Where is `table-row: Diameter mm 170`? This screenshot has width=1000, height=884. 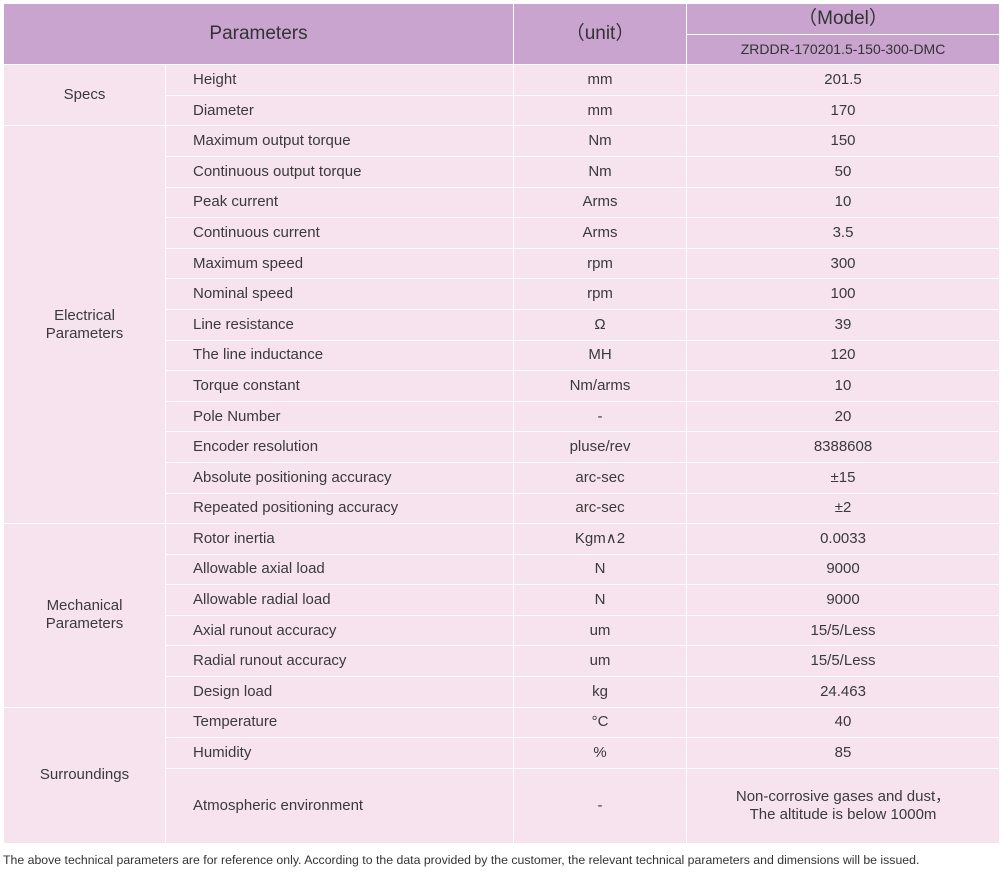
table-row: Diameter mm 170 is located at coordinates (502, 110).